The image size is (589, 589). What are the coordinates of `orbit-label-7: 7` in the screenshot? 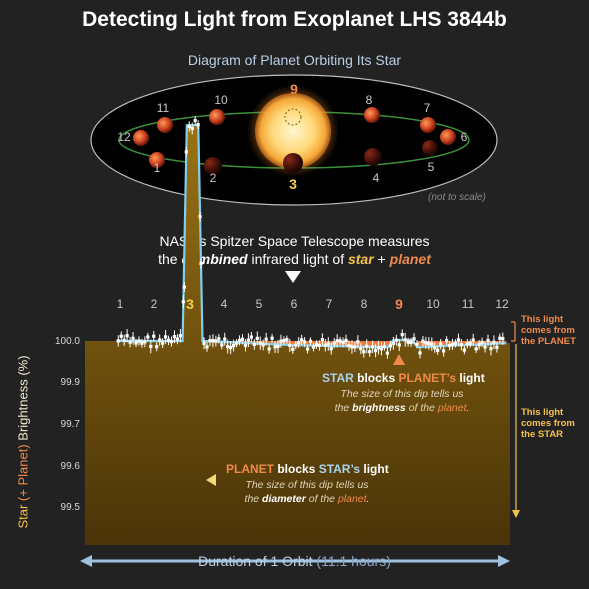 It's located at (427, 108).